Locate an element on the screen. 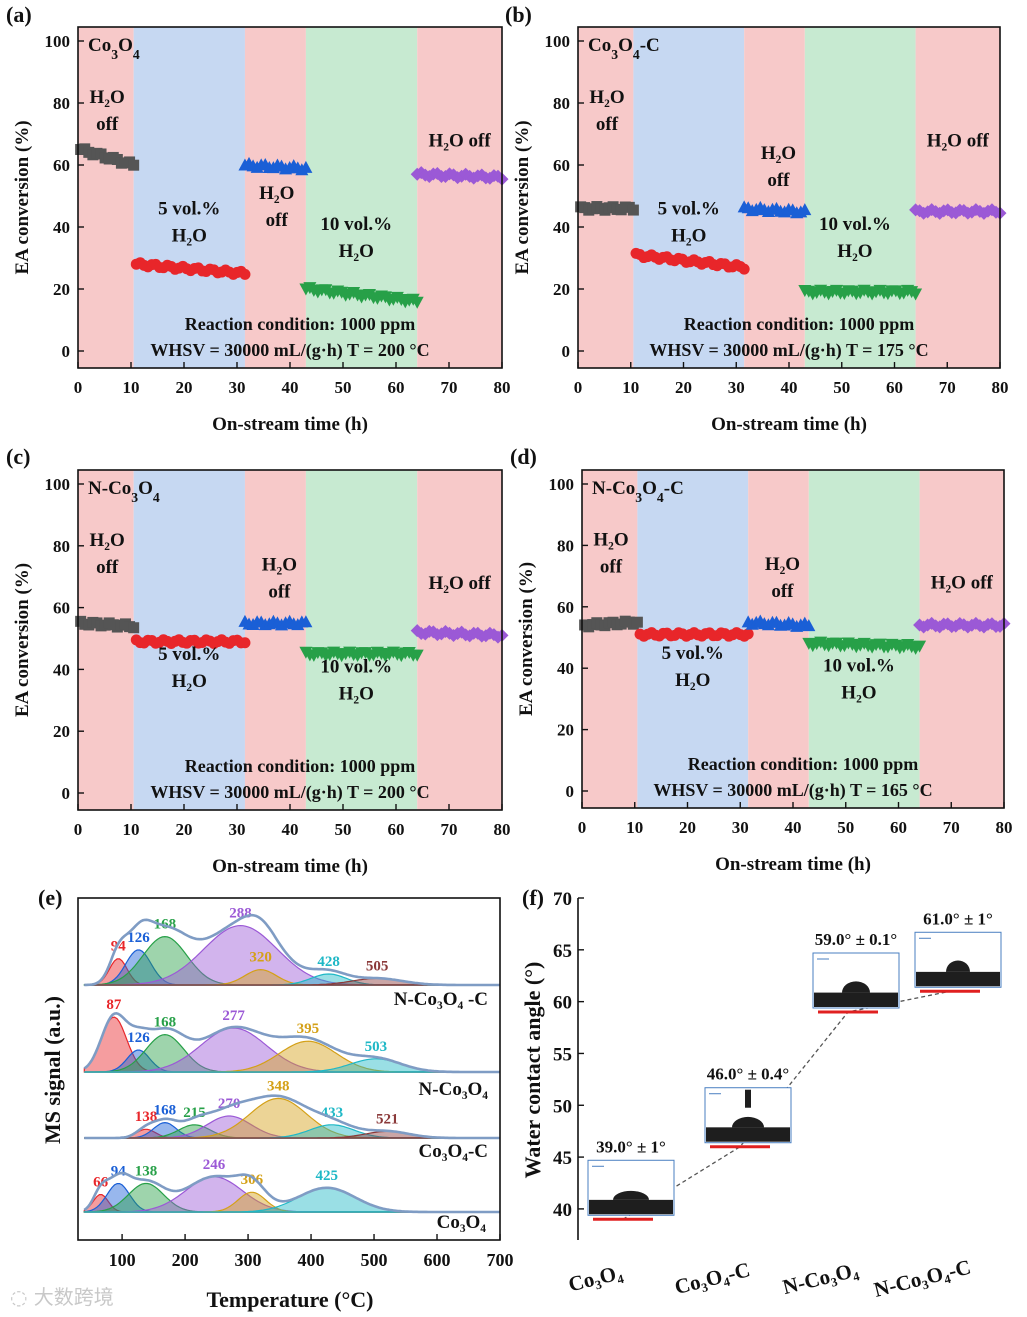  x-tick-label: 10 is located at coordinates (630, 387).